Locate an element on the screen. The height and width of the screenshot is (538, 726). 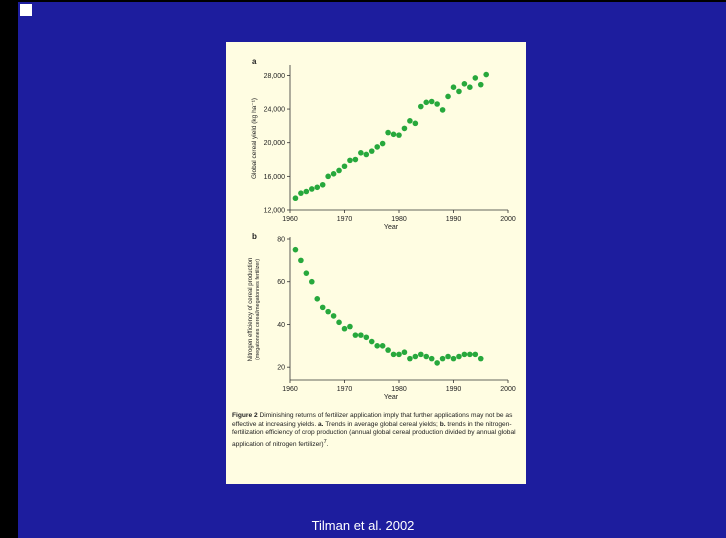
panel-a-x-tick-label: 1970 is located at coordinates (345, 219).